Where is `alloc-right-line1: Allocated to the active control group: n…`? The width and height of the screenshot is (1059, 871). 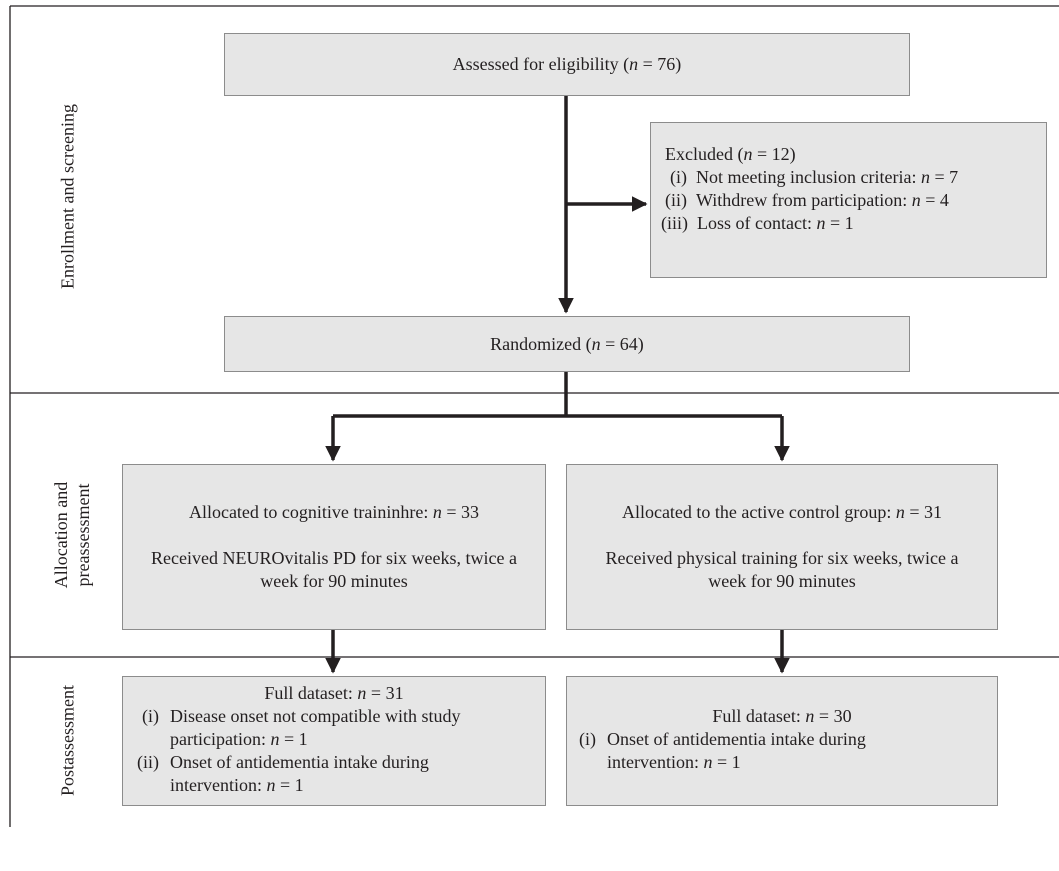
alloc-right-line1: Allocated to the active control group: n… is located at coordinates (782, 512).